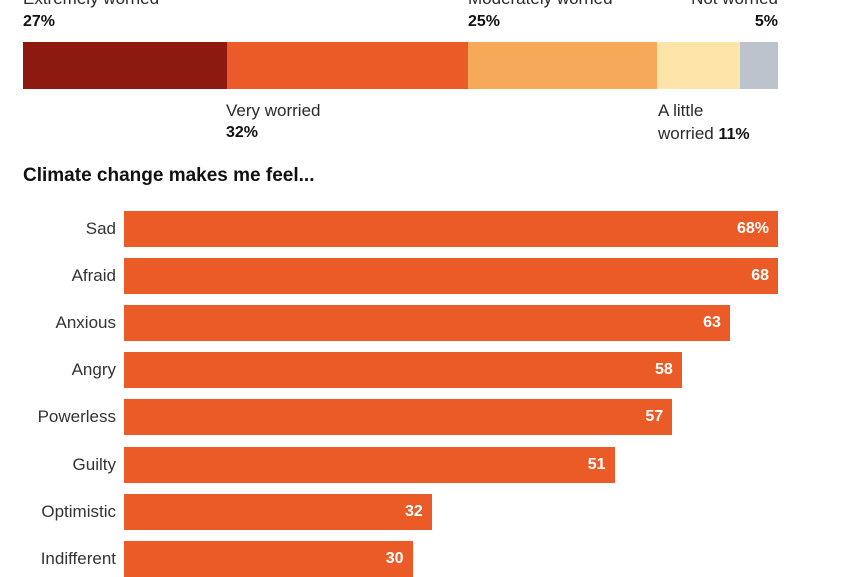 Image resolution: width=860 pixels, height=577 pixels. I want to click on bar-value-anxious: 63, so click(712, 323).